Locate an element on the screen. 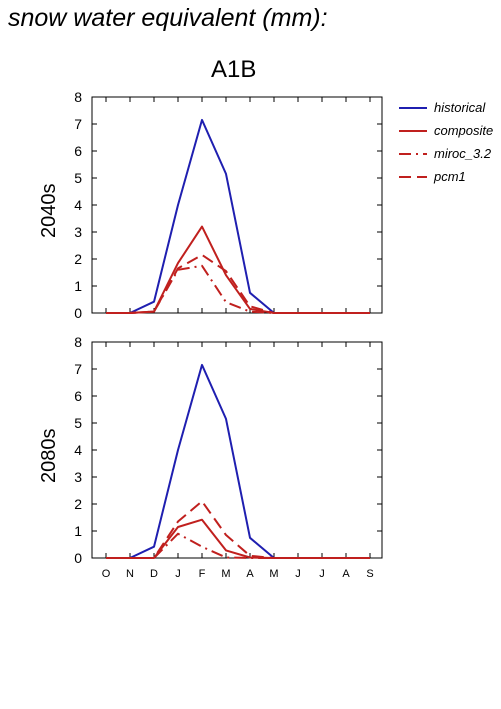 This screenshot has width=501, height=709. x-tick-label: O is located at coordinates (106, 574).